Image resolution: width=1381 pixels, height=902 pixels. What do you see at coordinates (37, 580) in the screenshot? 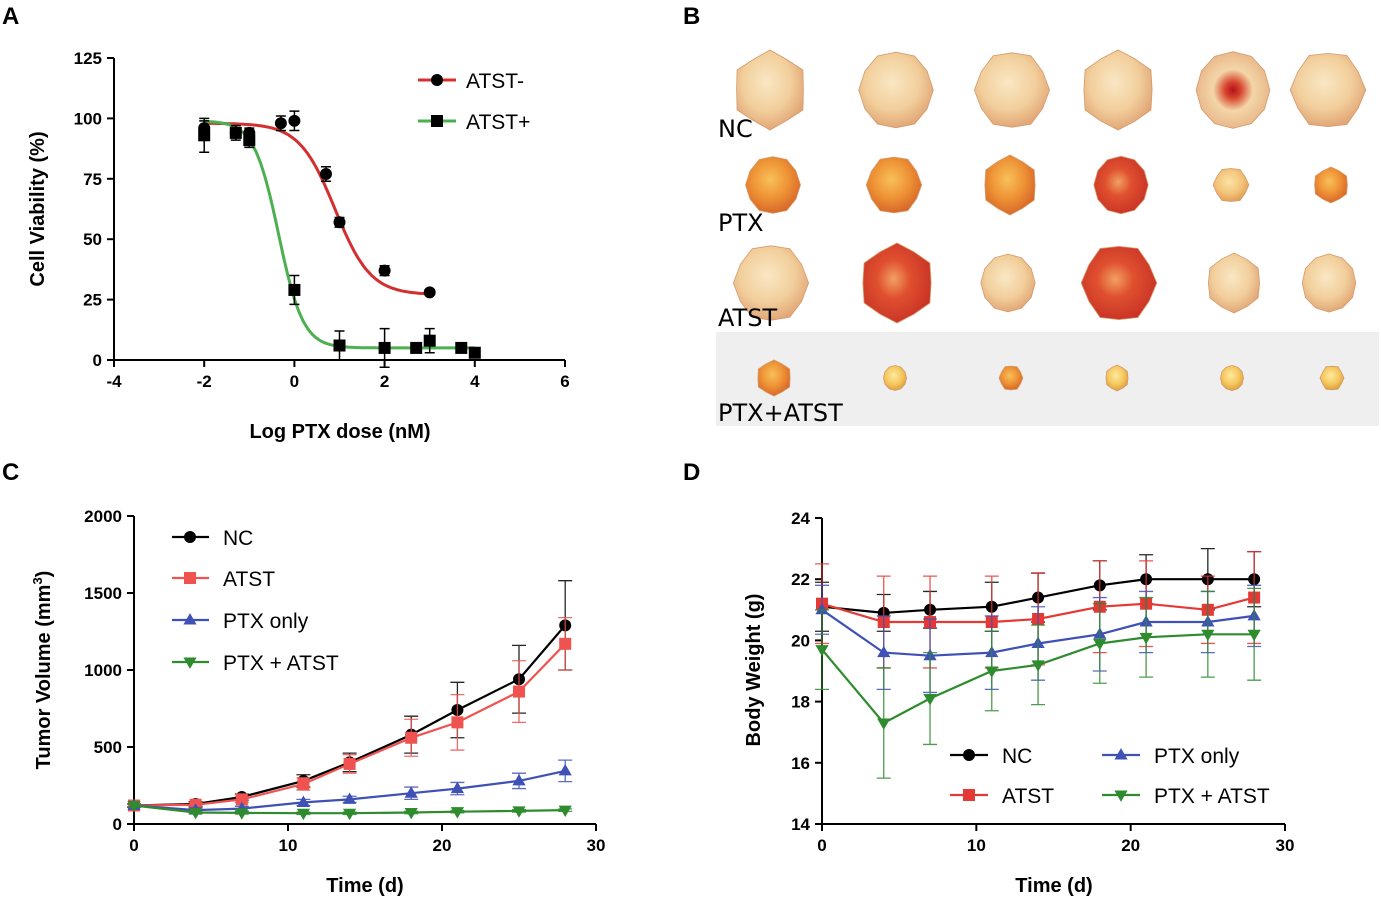
I see `chart-c-y-title-sup: 3` at bounding box center [37, 580].